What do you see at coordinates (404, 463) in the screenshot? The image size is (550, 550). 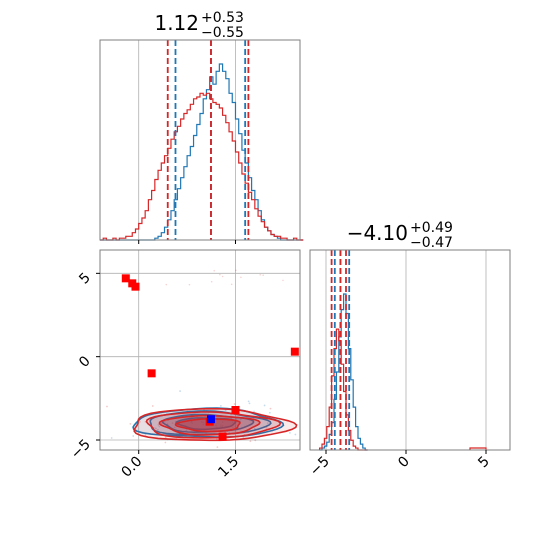 I see `x-tick-label: 0` at bounding box center [404, 463].